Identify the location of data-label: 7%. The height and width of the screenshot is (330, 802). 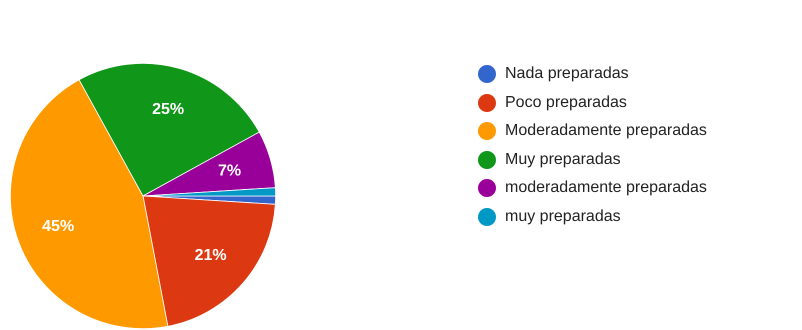
(230, 171).